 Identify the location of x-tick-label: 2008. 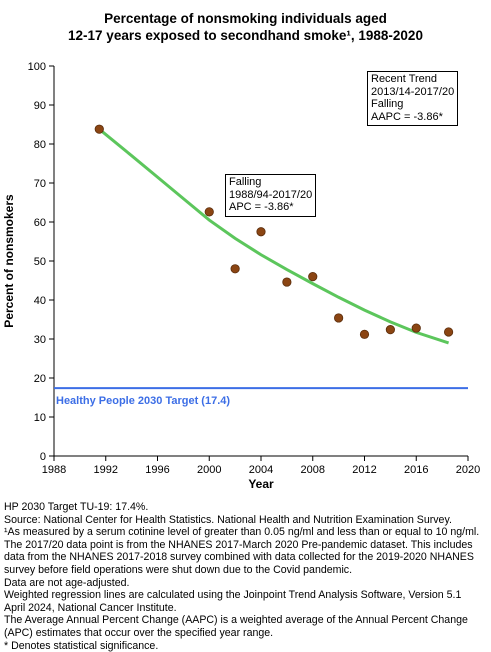
(313, 470).